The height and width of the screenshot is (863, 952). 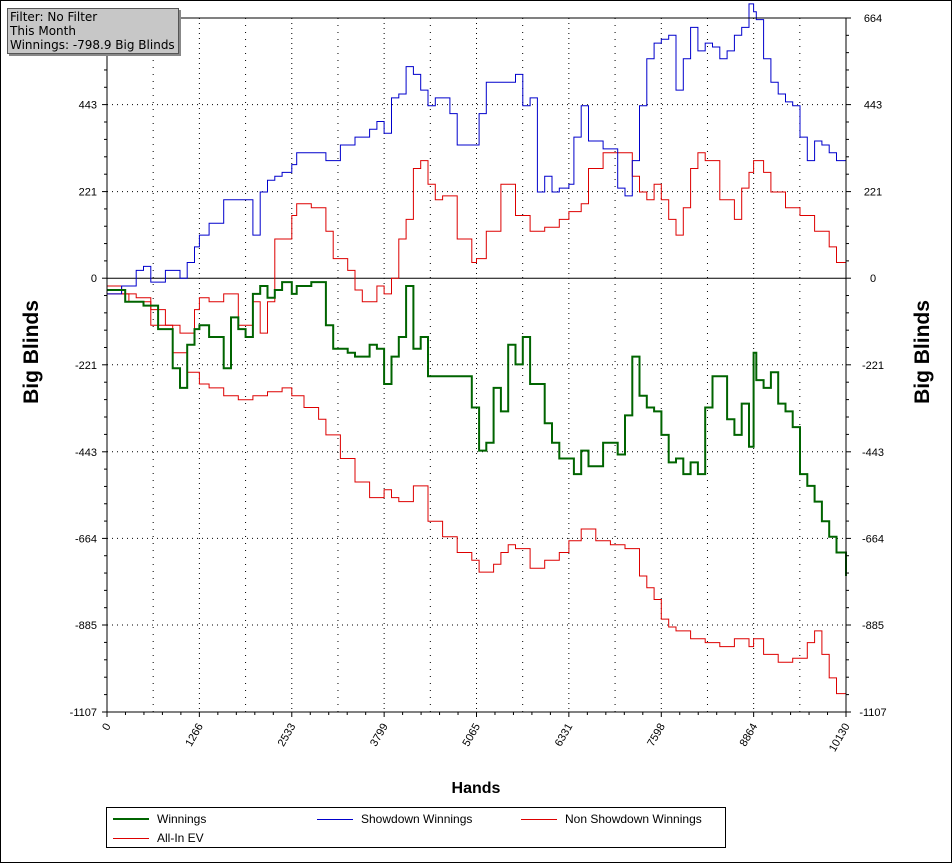 I want to click on y-tick-label-left: -443, so click(x=86, y=453).